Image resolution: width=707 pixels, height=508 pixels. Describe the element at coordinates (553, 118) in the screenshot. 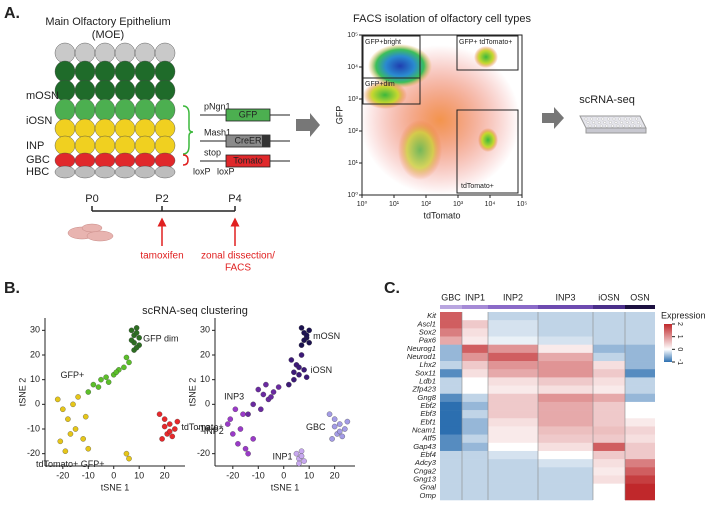

I see `arrow` at that location.